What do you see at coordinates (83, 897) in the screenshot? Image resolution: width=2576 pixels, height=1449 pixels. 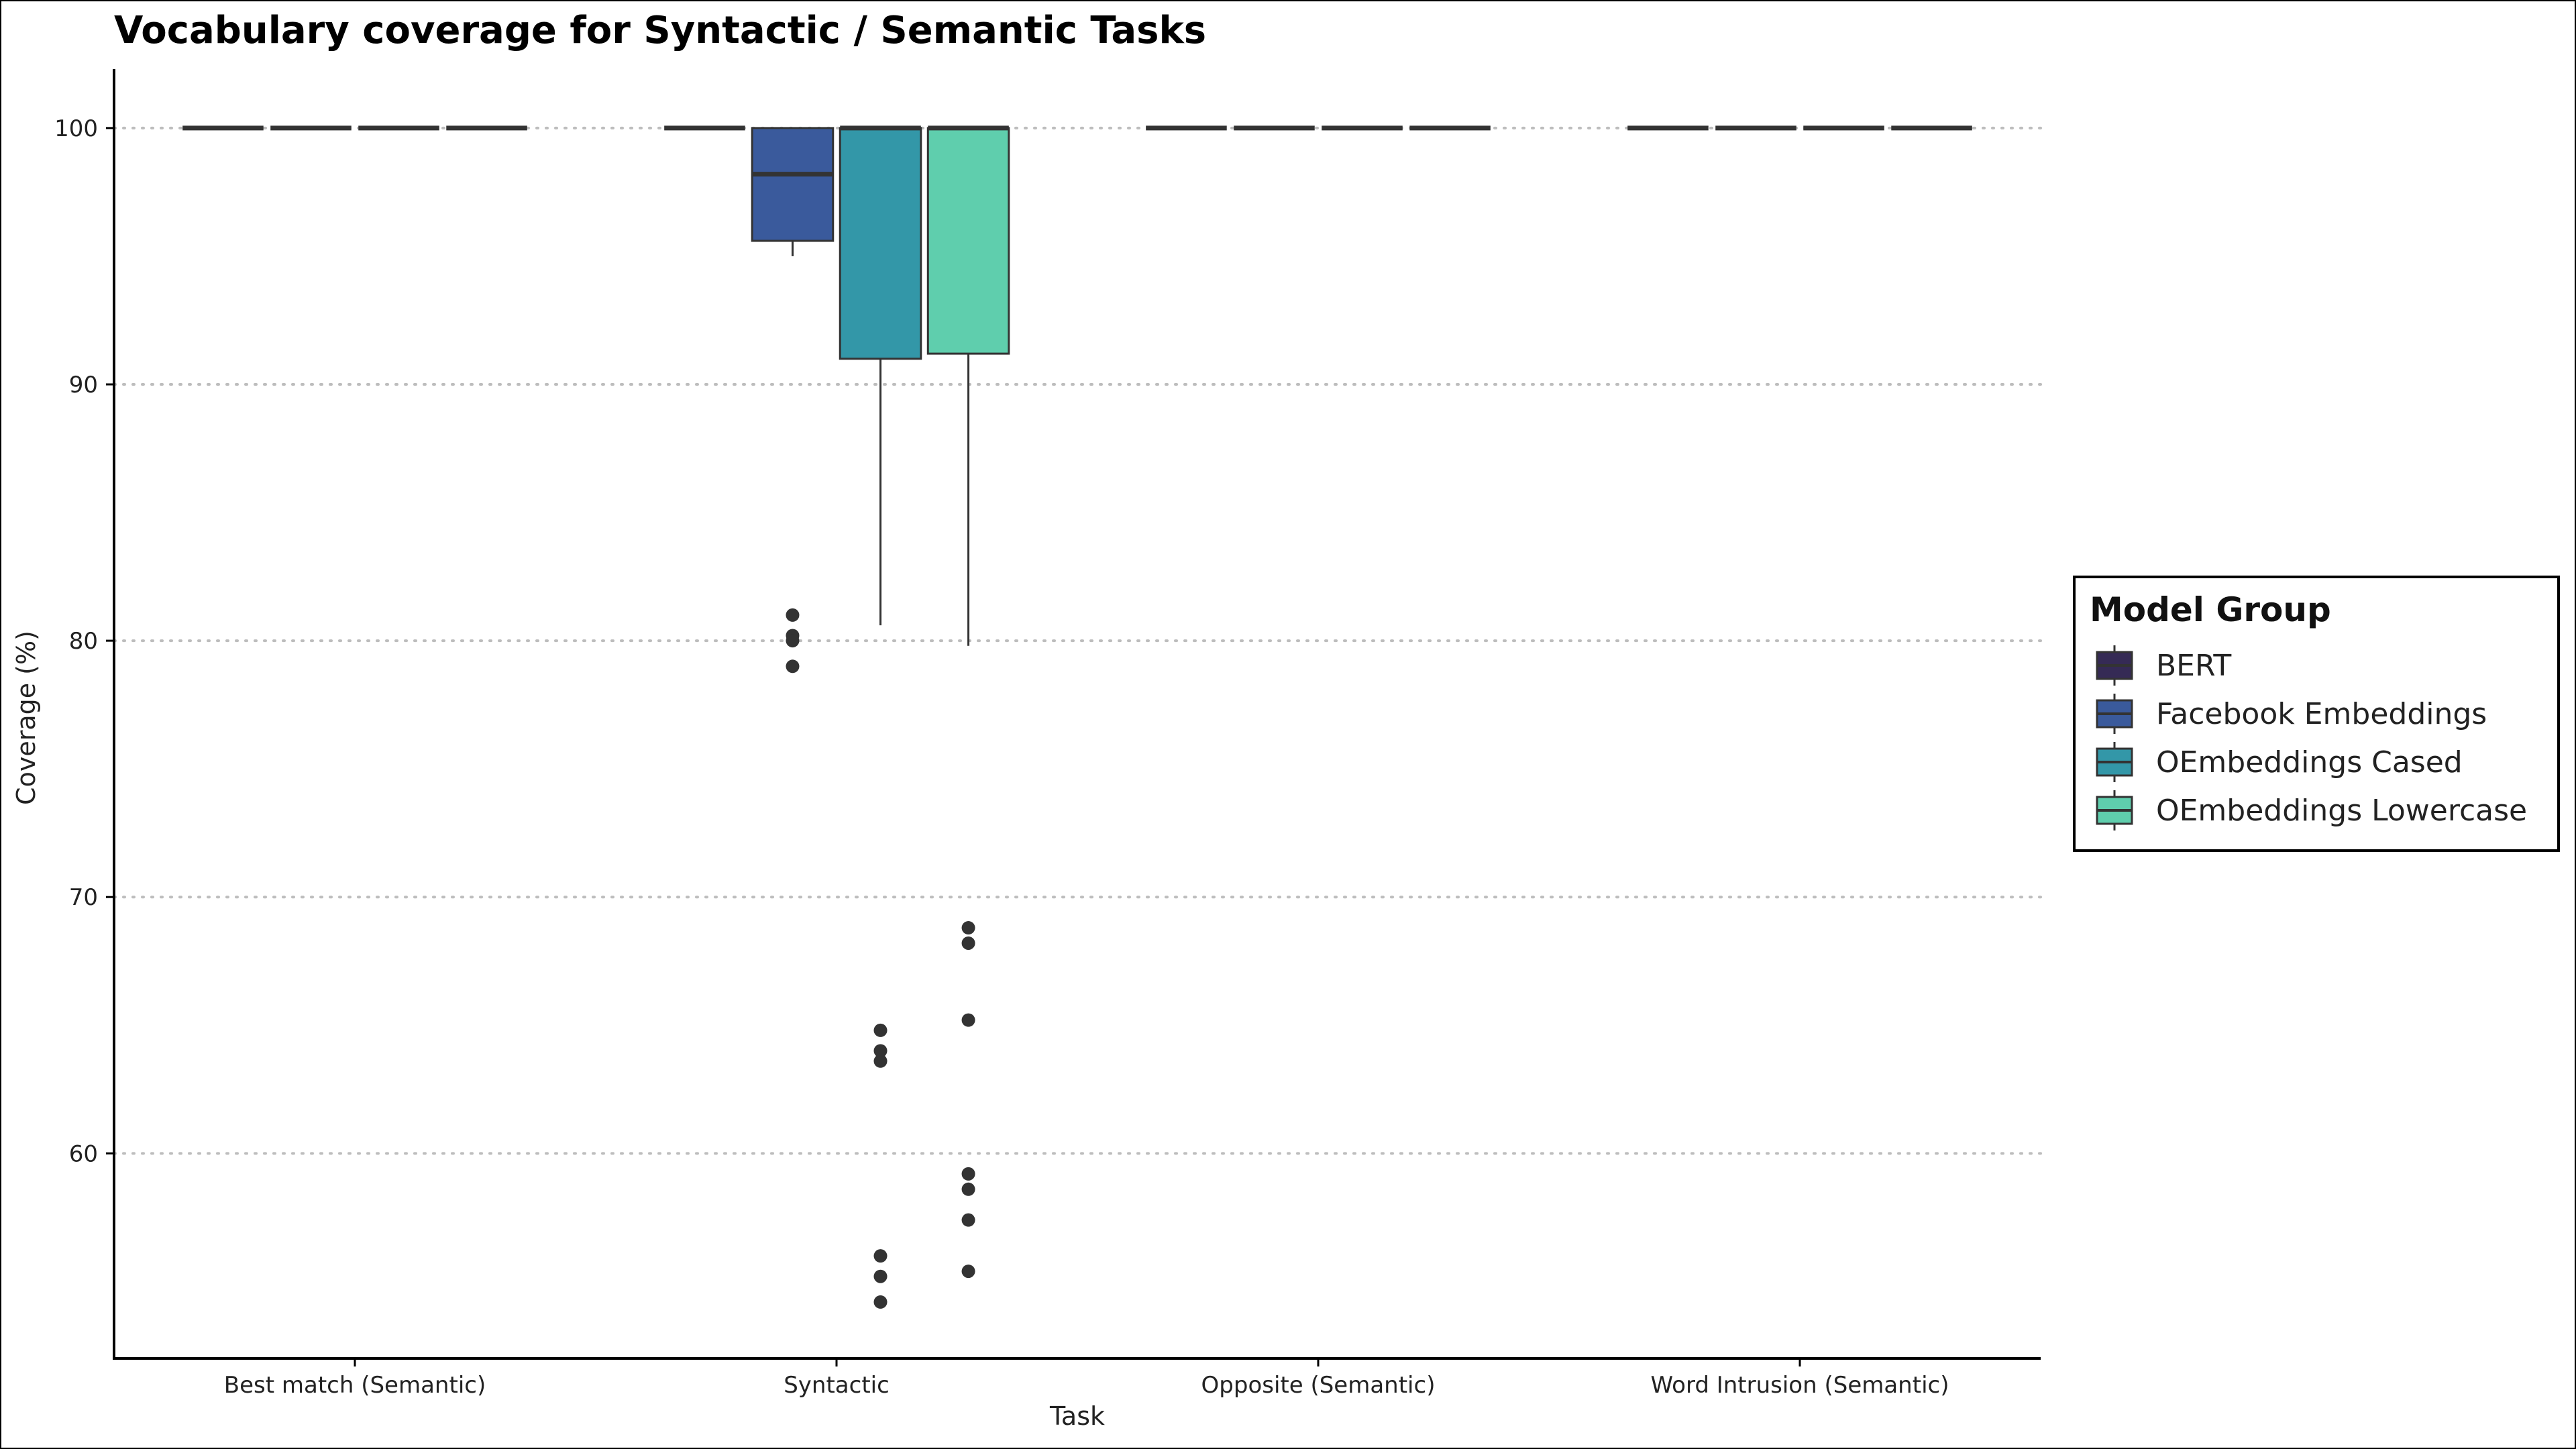 I see `y-tick-label: 70` at bounding box center [83, 897].